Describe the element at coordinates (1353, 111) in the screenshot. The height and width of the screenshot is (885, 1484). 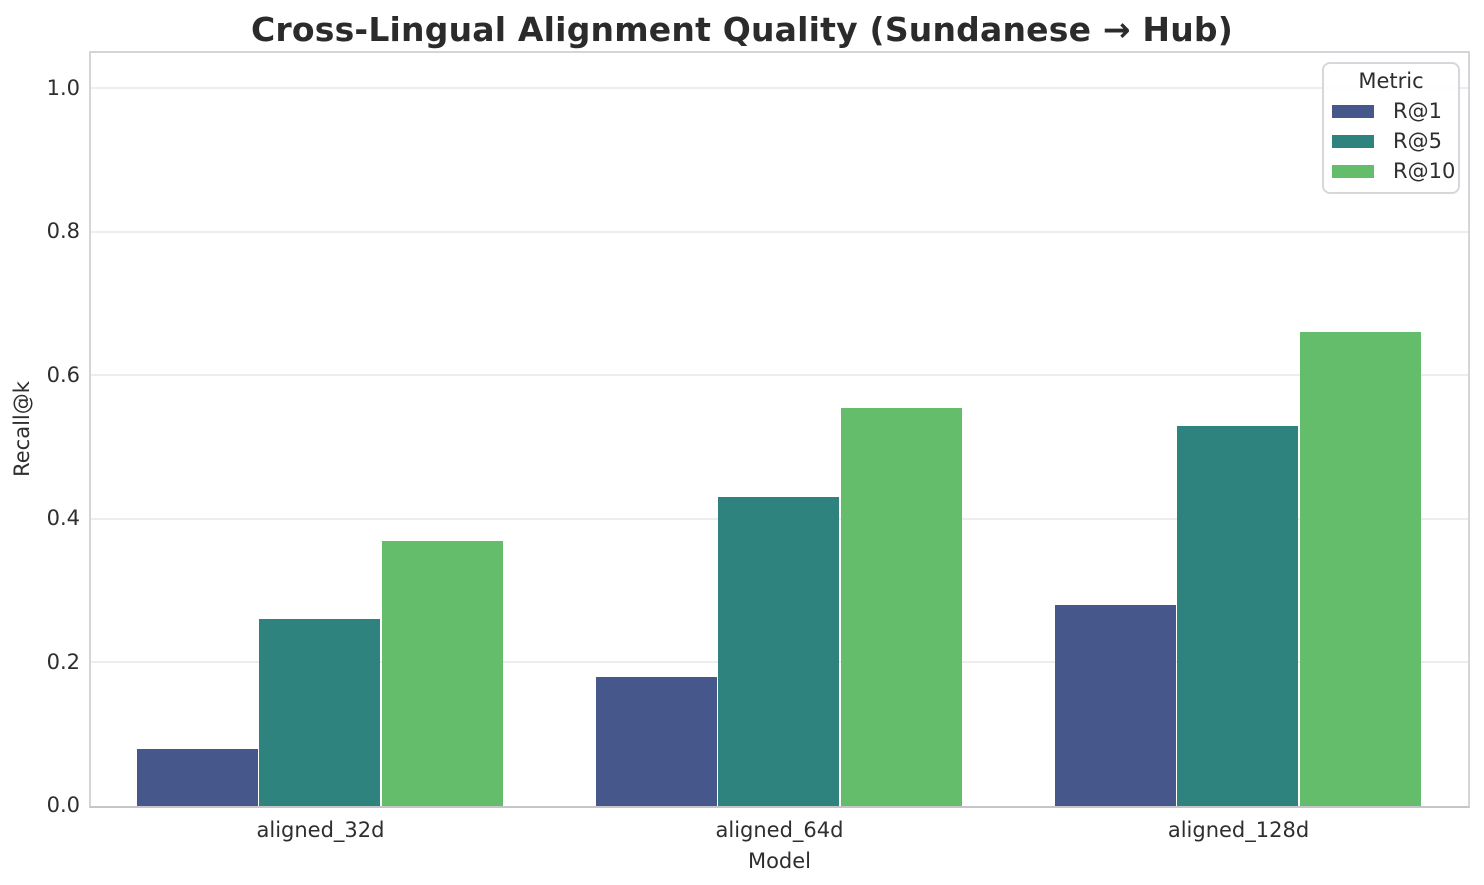
I see `legend-swatch-R@1` at that location.